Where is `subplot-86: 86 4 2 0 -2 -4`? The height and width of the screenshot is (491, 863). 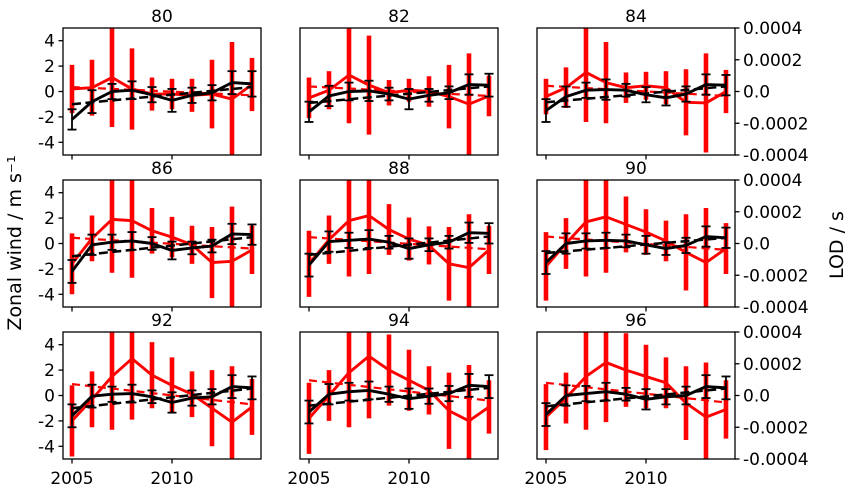
subplot-86: 86 4 2 0 -2 -4 is located at coordinates (150, 235).